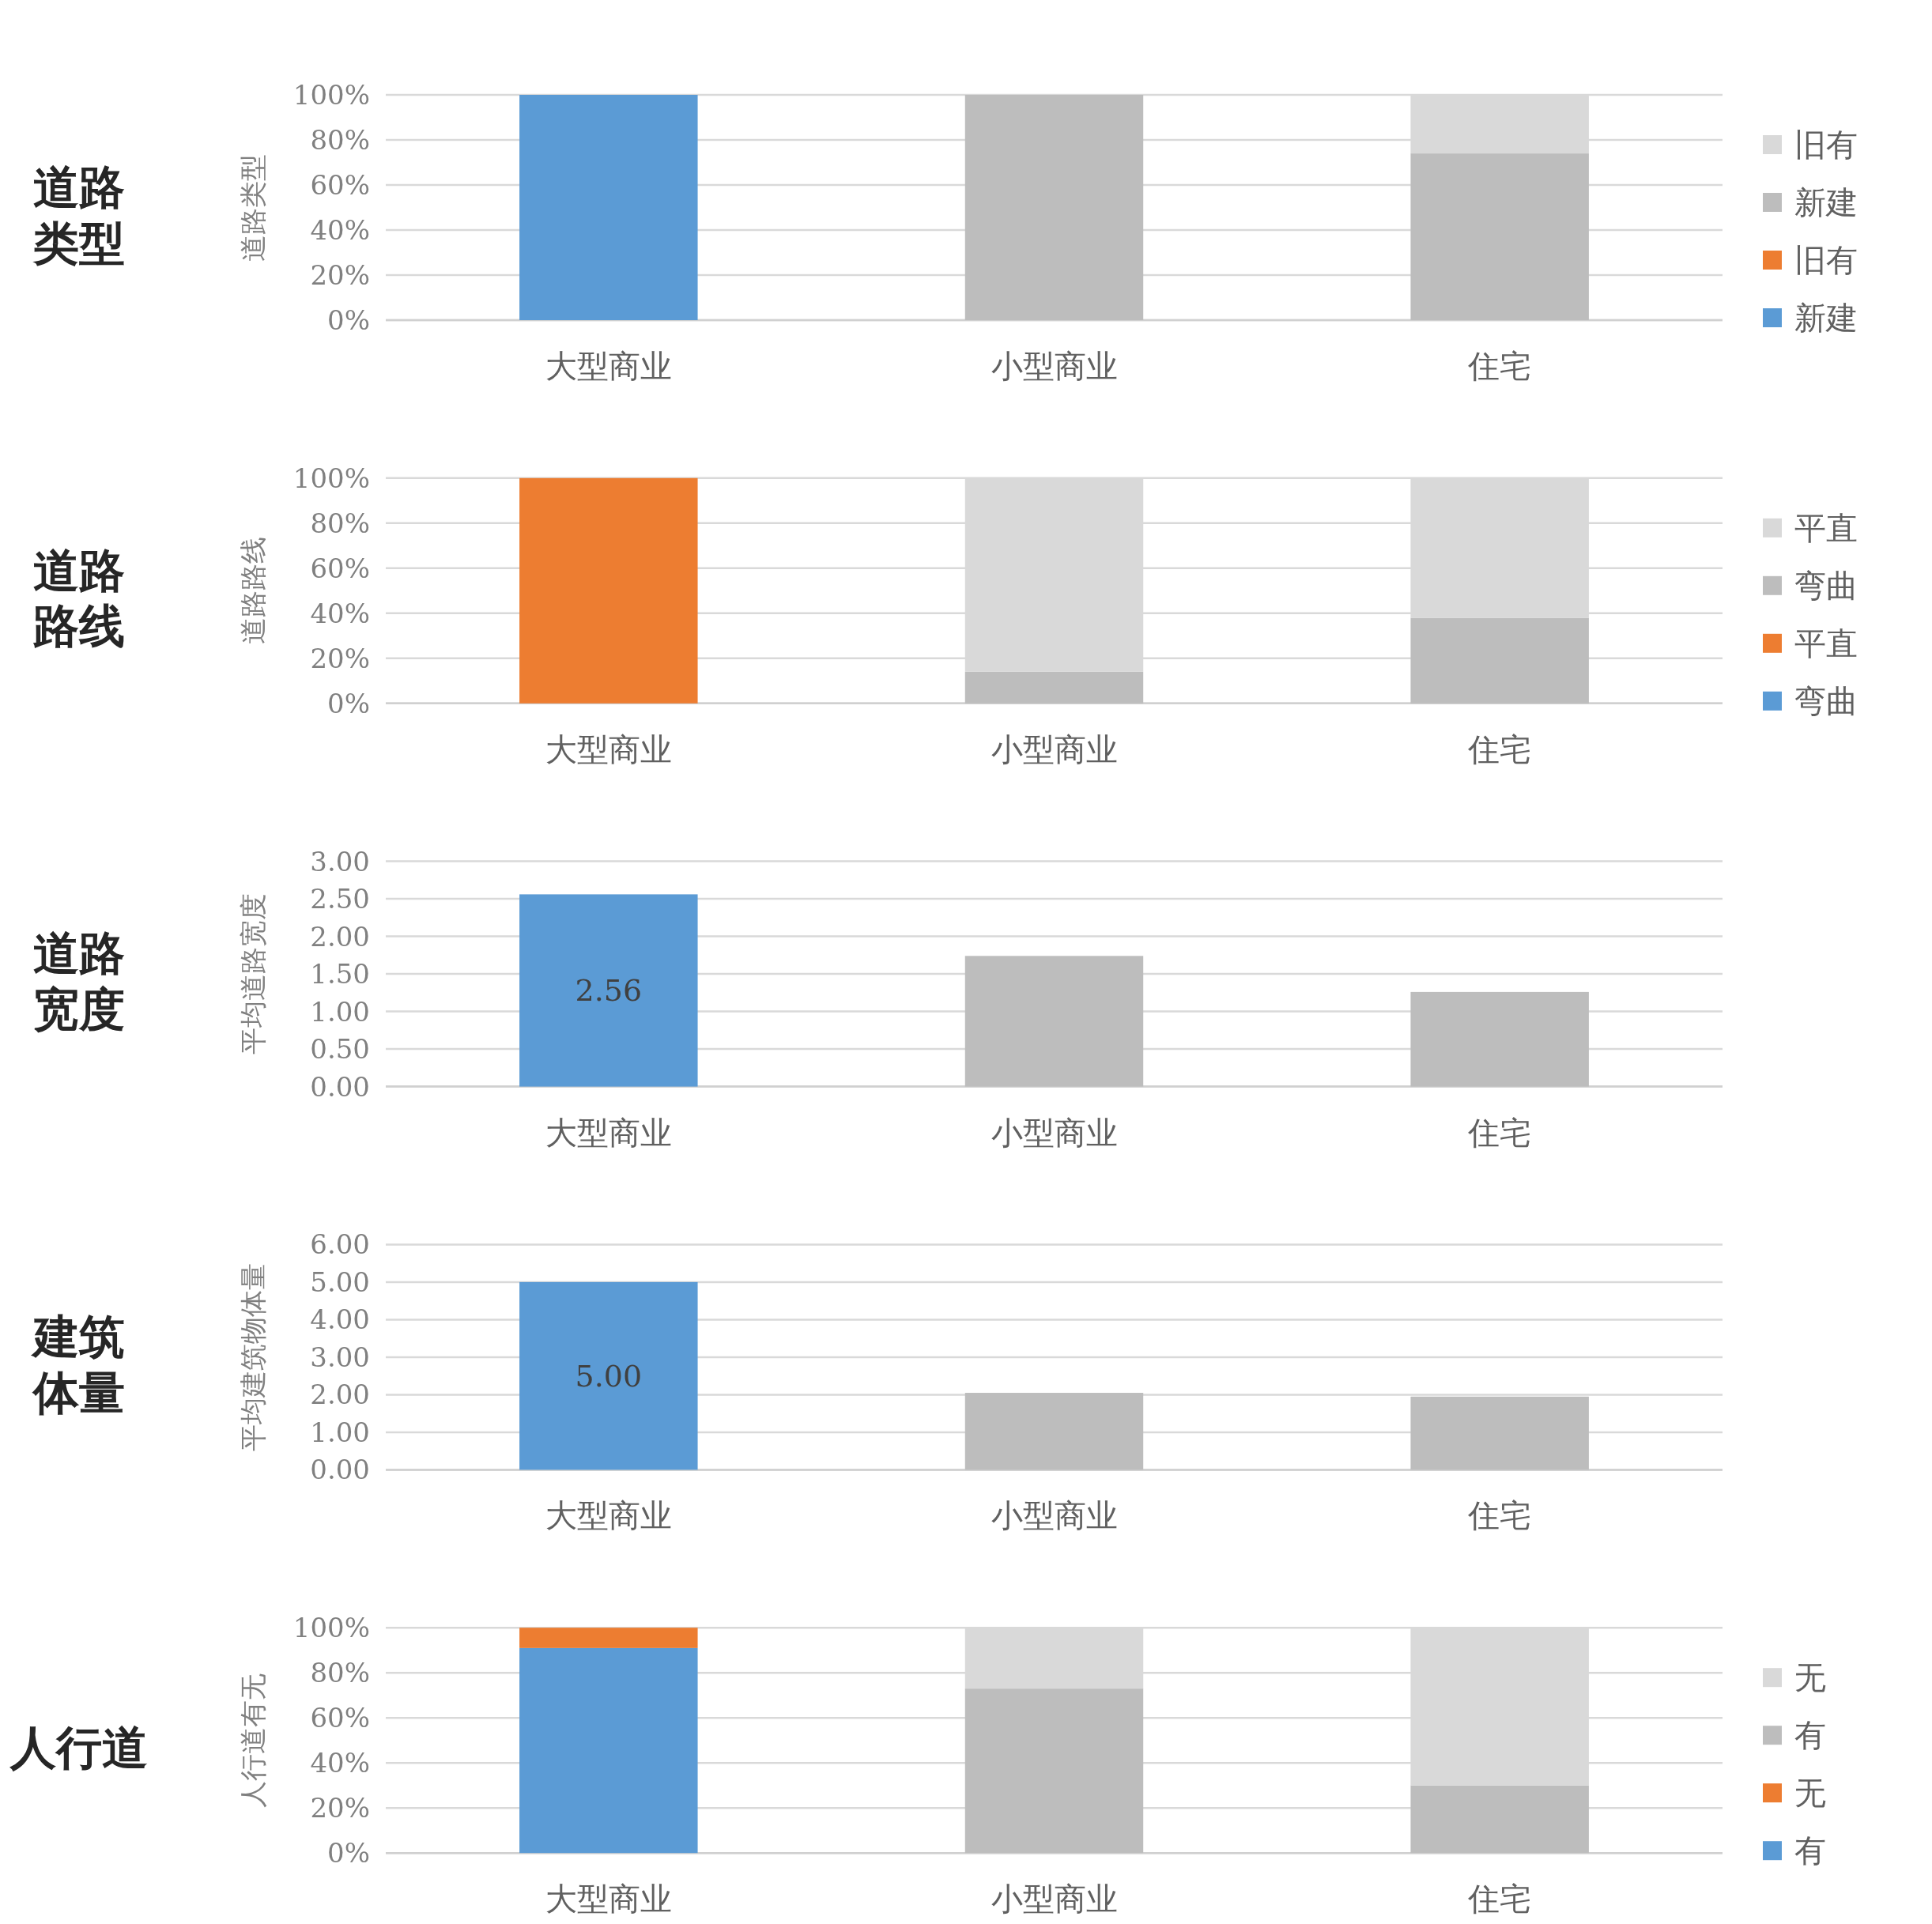 The width and height of the screenshot is (1932, 1924). Describe the element at coordinates (253, 1357) in the screenshot. I see `y-axis-title: 平均建筑物体量` at that location.